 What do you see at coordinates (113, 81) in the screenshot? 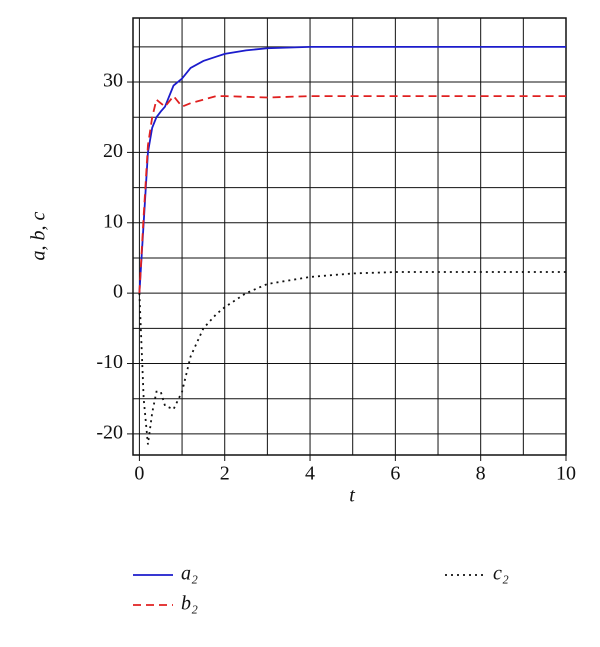
I see `y-tick-label: 30` at bounding box center [113, 81].